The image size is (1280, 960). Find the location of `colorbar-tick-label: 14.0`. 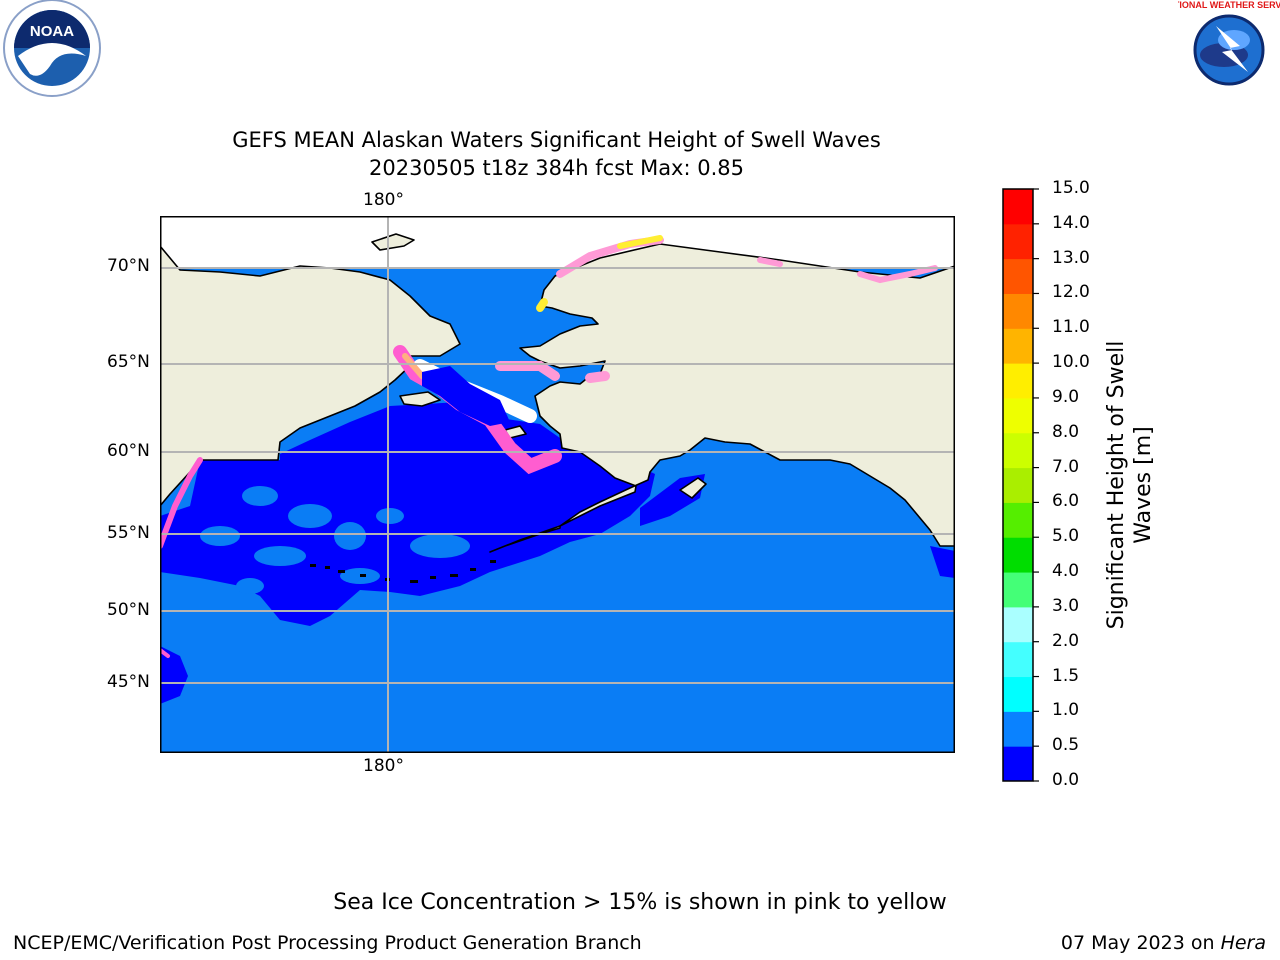

colorbar-tick-label: 14.0 is located at coordinates (1071, 222).